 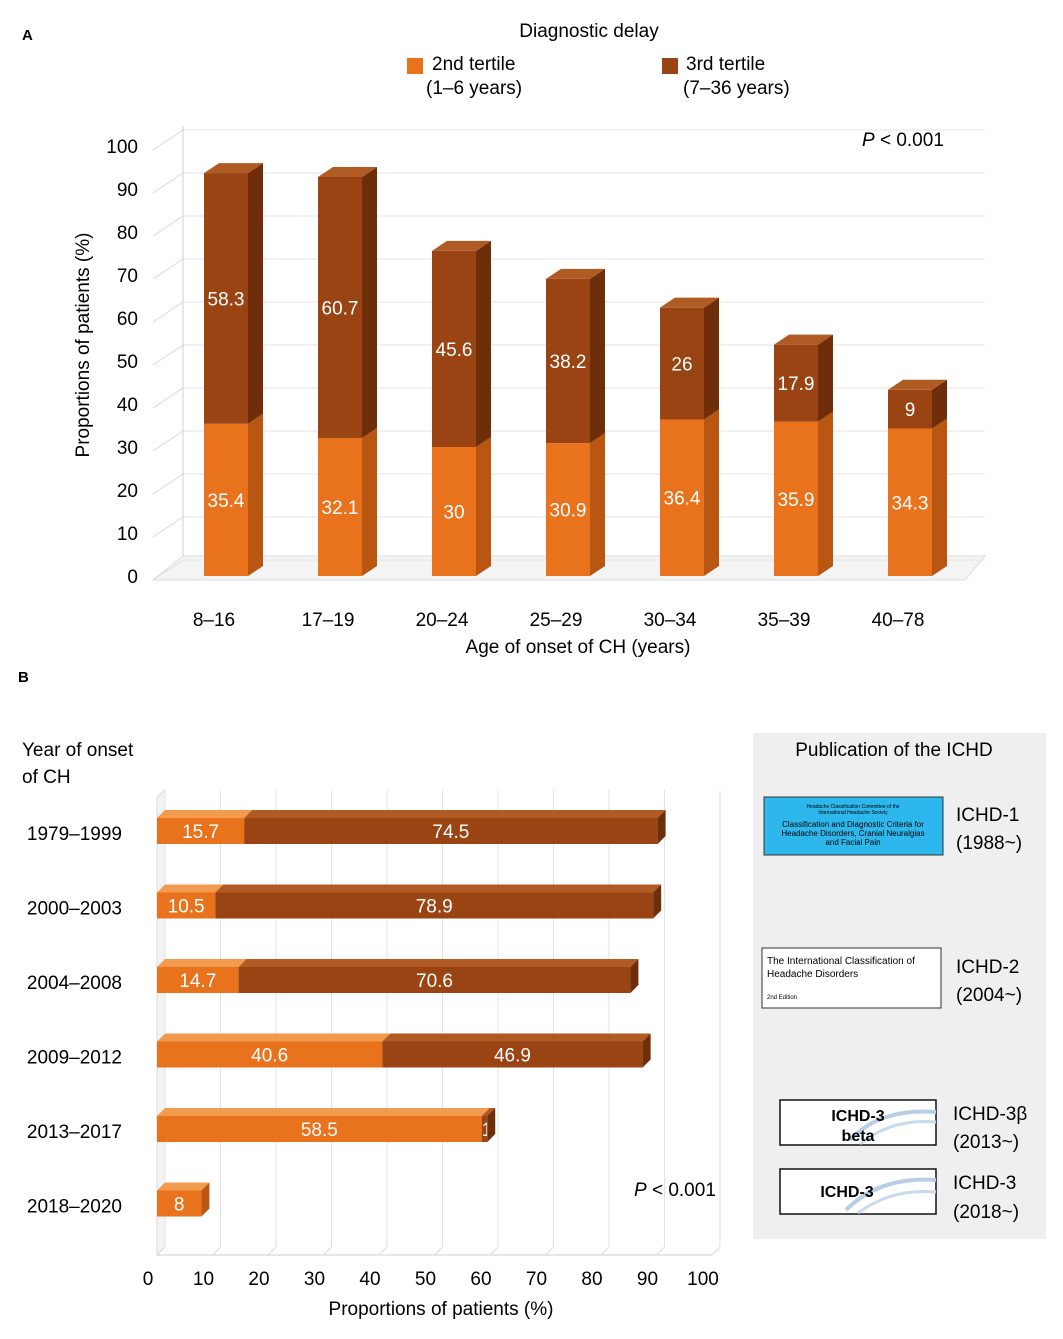 I want to click on ichd-3-beta-cover-subtitle: beta, so click(x=858, y=1136).